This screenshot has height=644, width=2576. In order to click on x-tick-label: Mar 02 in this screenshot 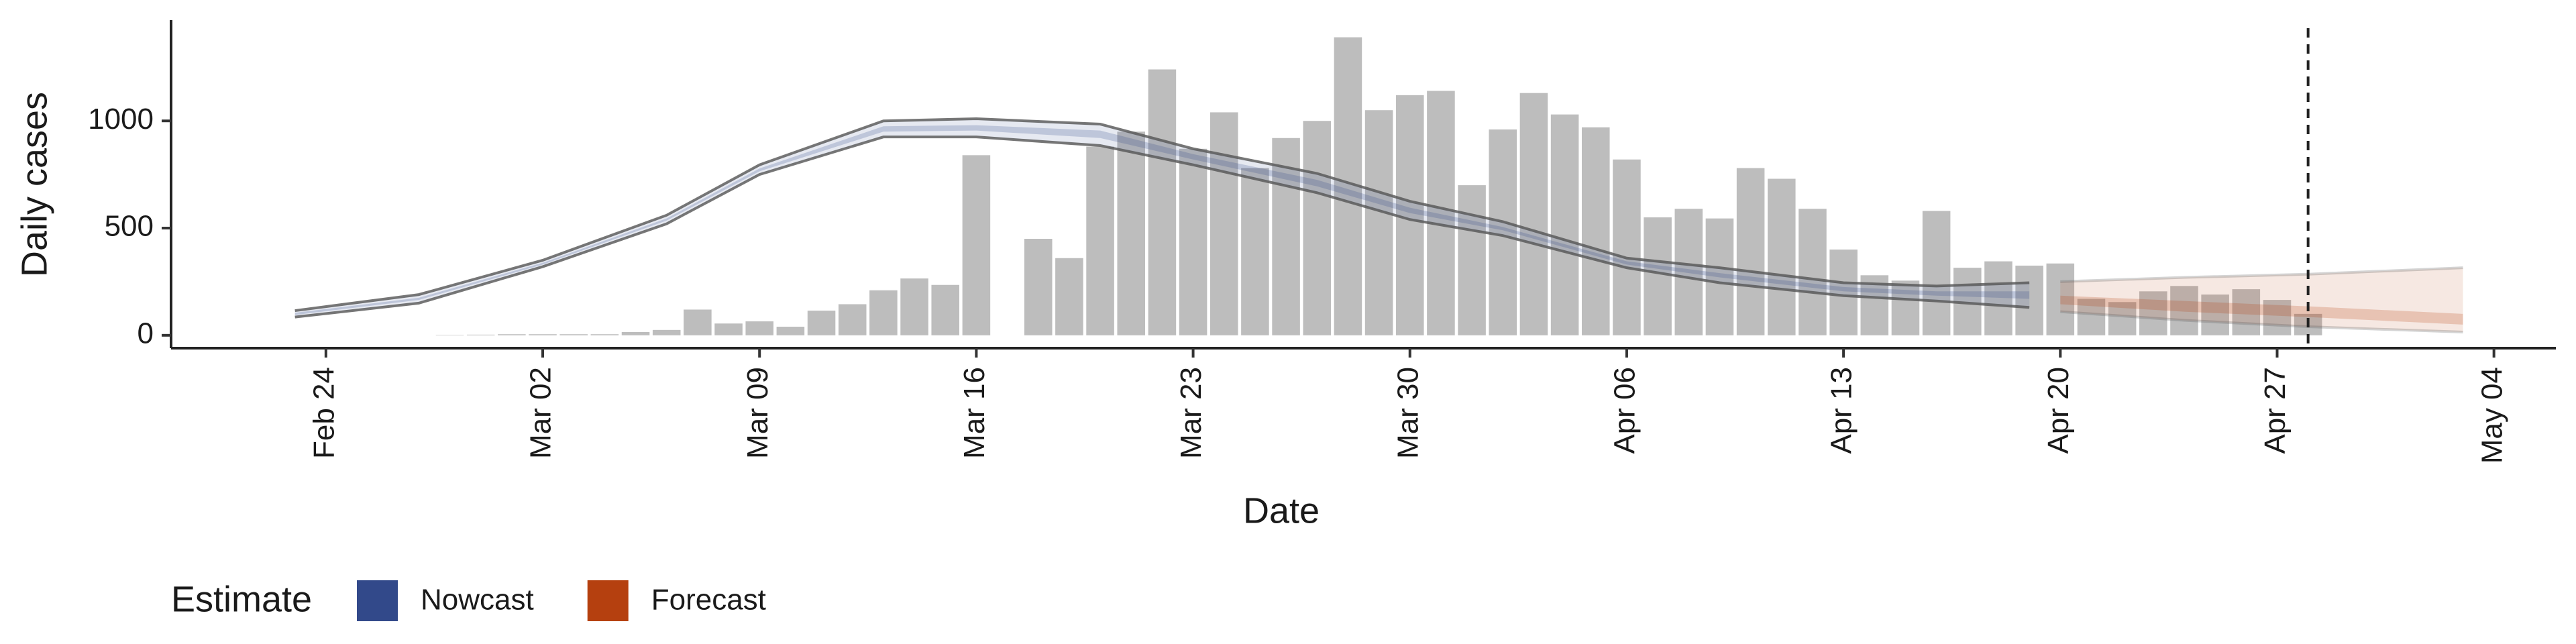, I will do `click(541, 413)`.